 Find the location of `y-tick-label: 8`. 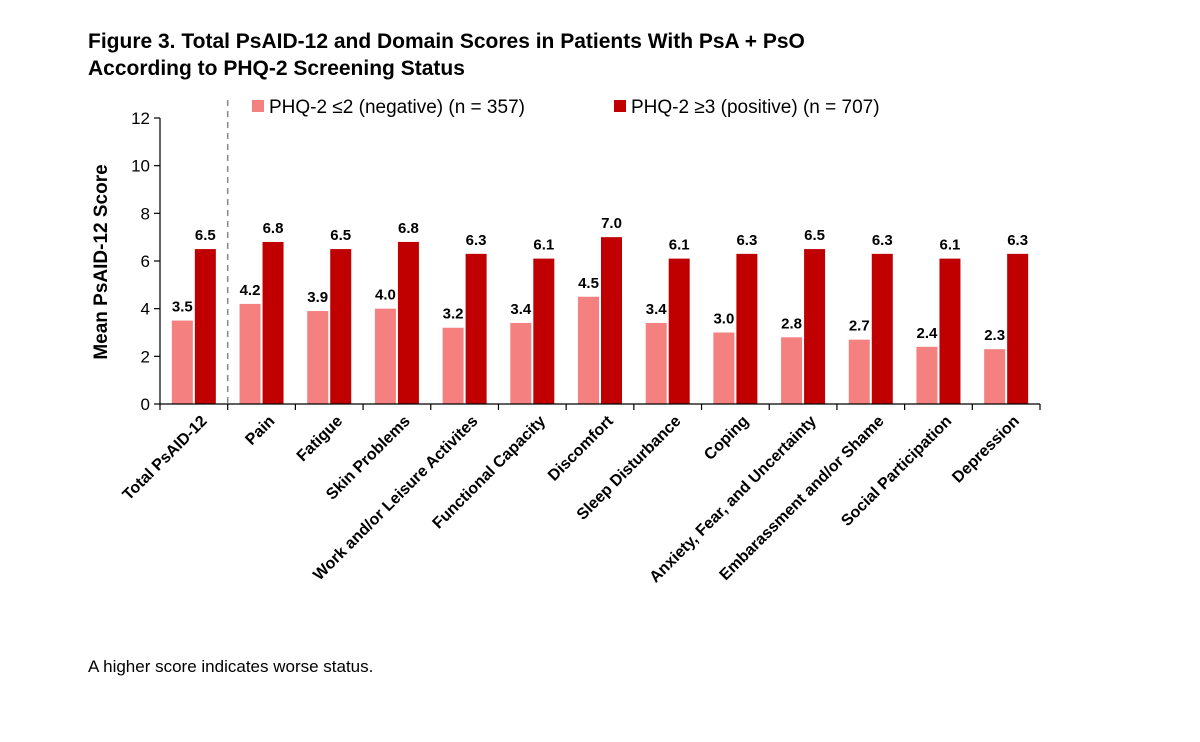

y-tick-label: 8 is located at coordinates (145, 213).